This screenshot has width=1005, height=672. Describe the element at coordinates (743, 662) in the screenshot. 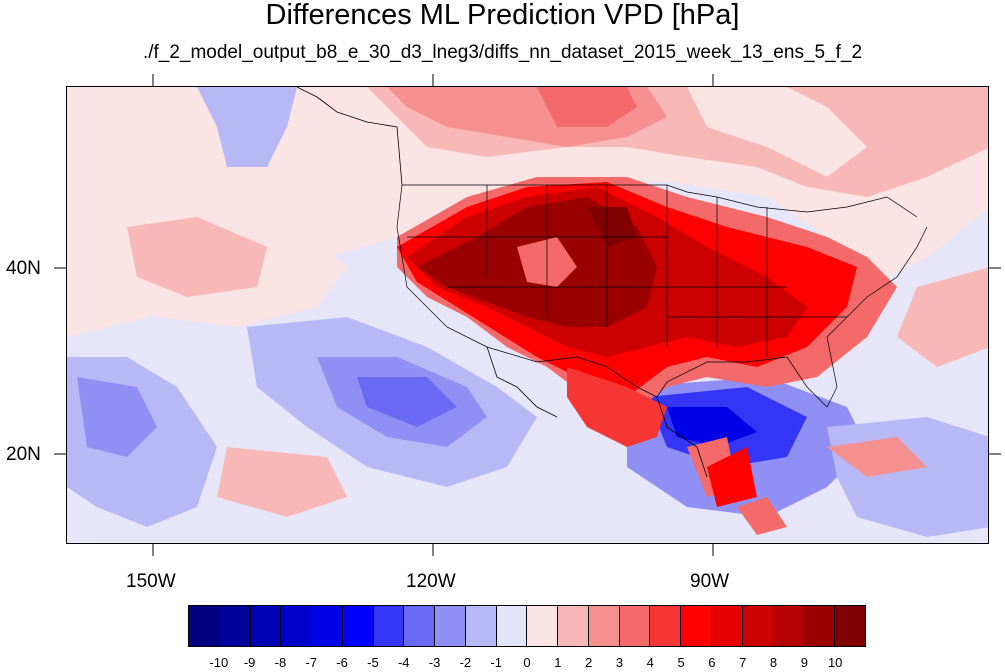

I see `colorbar-label: 7` at that location.